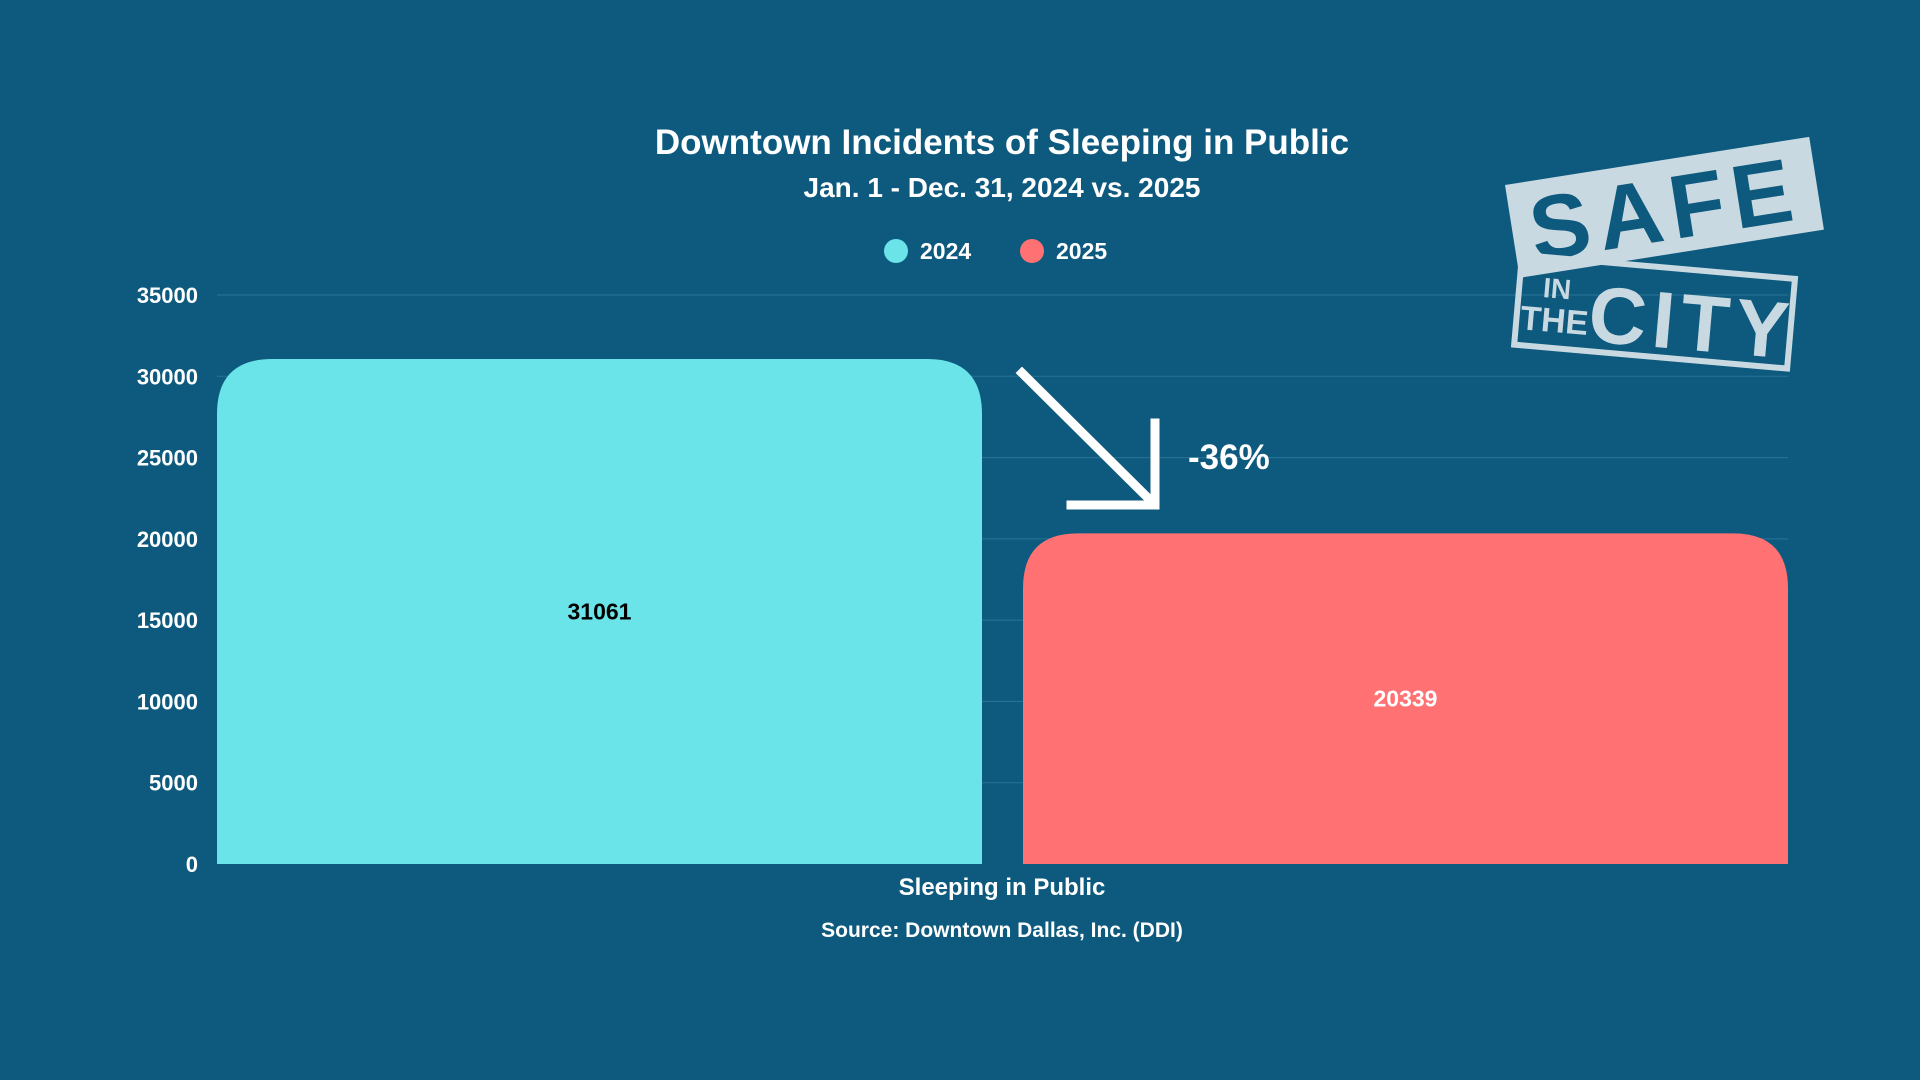 This screenshot has height=1080, width=1920. What do you see at coordinates (167, 376) in the screenshot?
I see `y-tick-label: 30000` at bounding box center [167, 376].